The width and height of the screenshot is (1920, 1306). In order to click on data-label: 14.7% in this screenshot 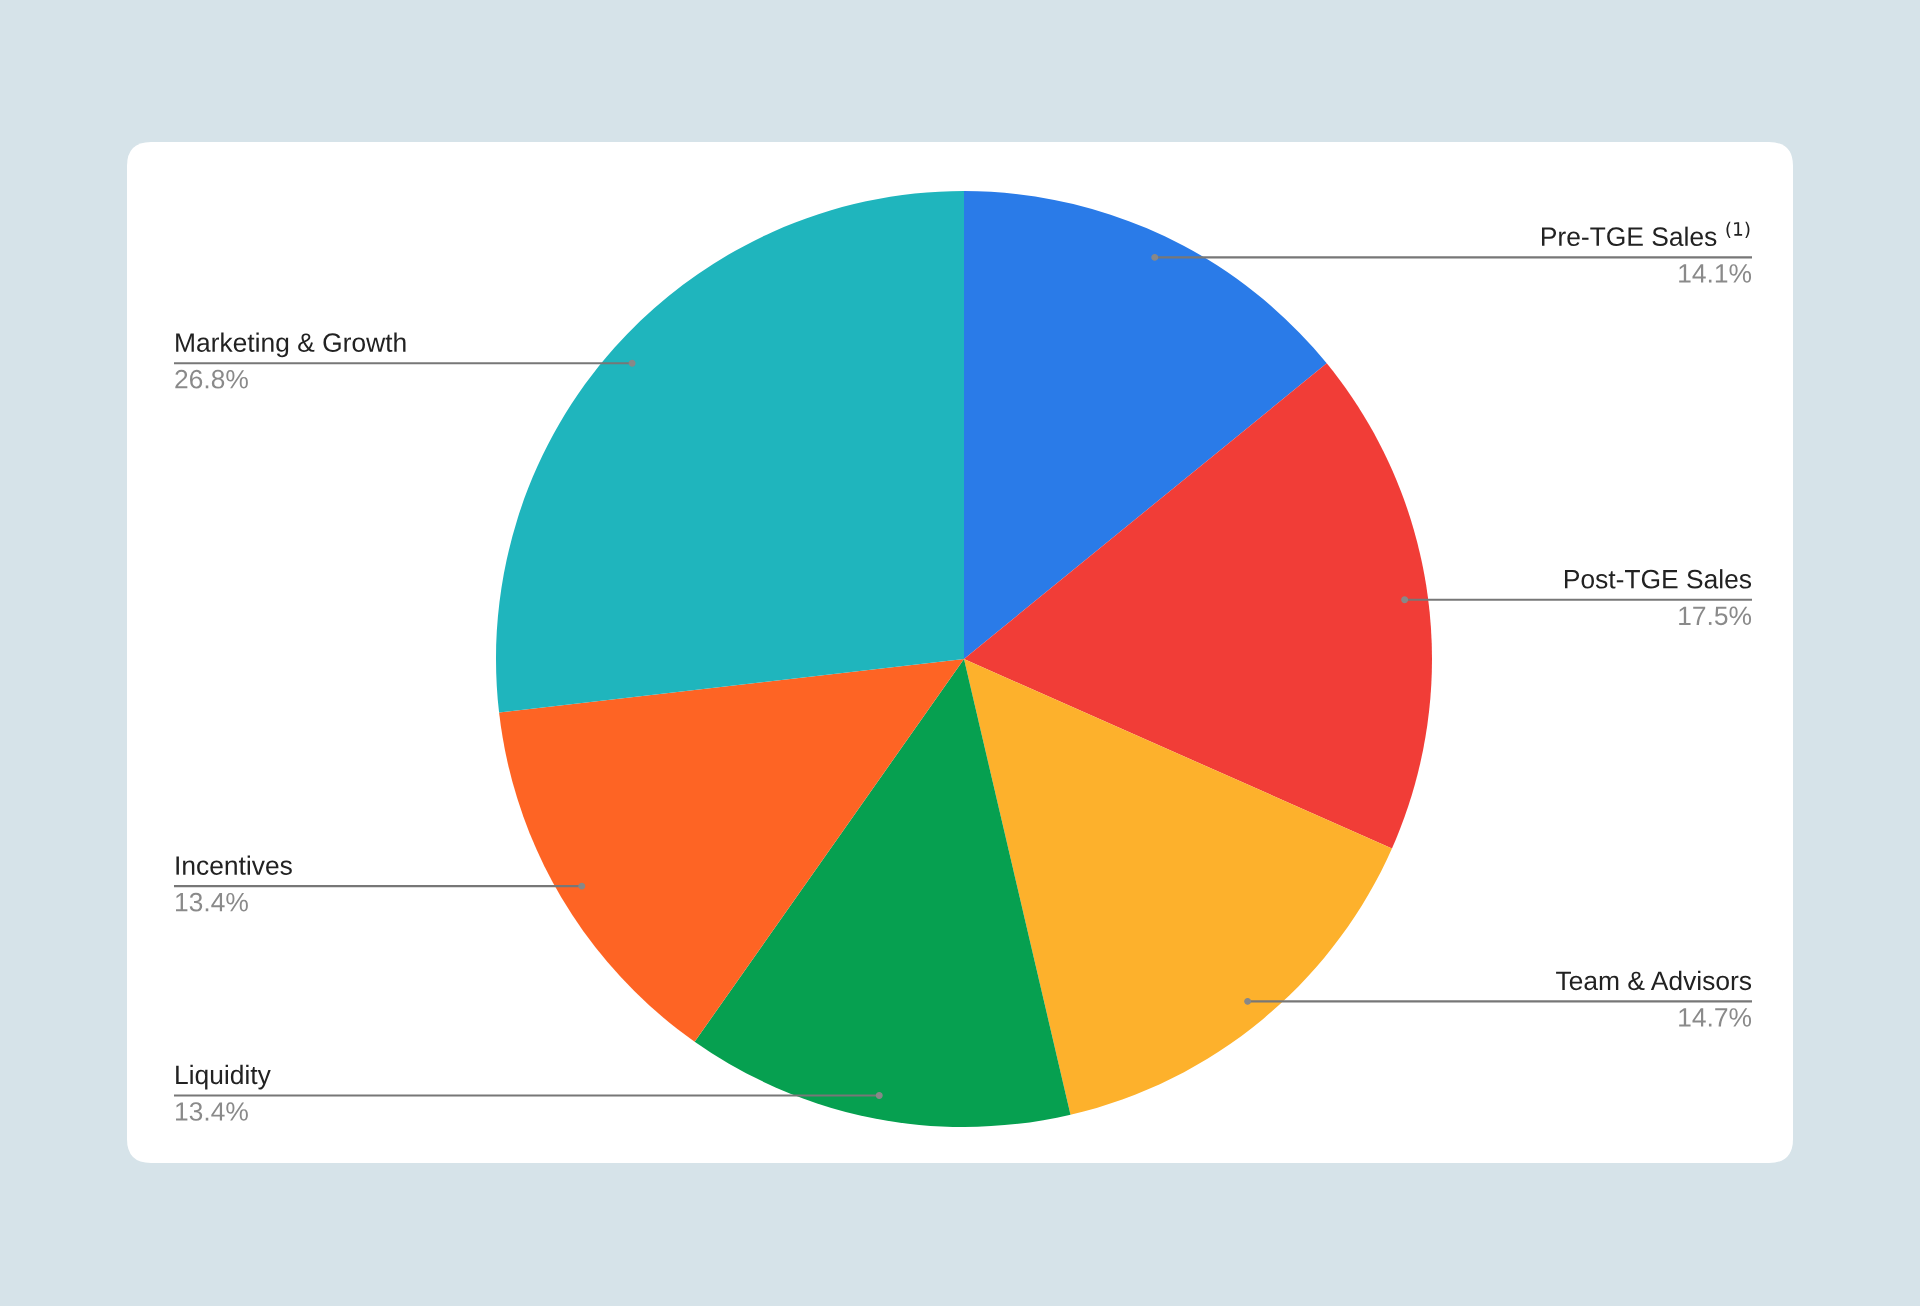, I will do `click(1715, 1017)`.